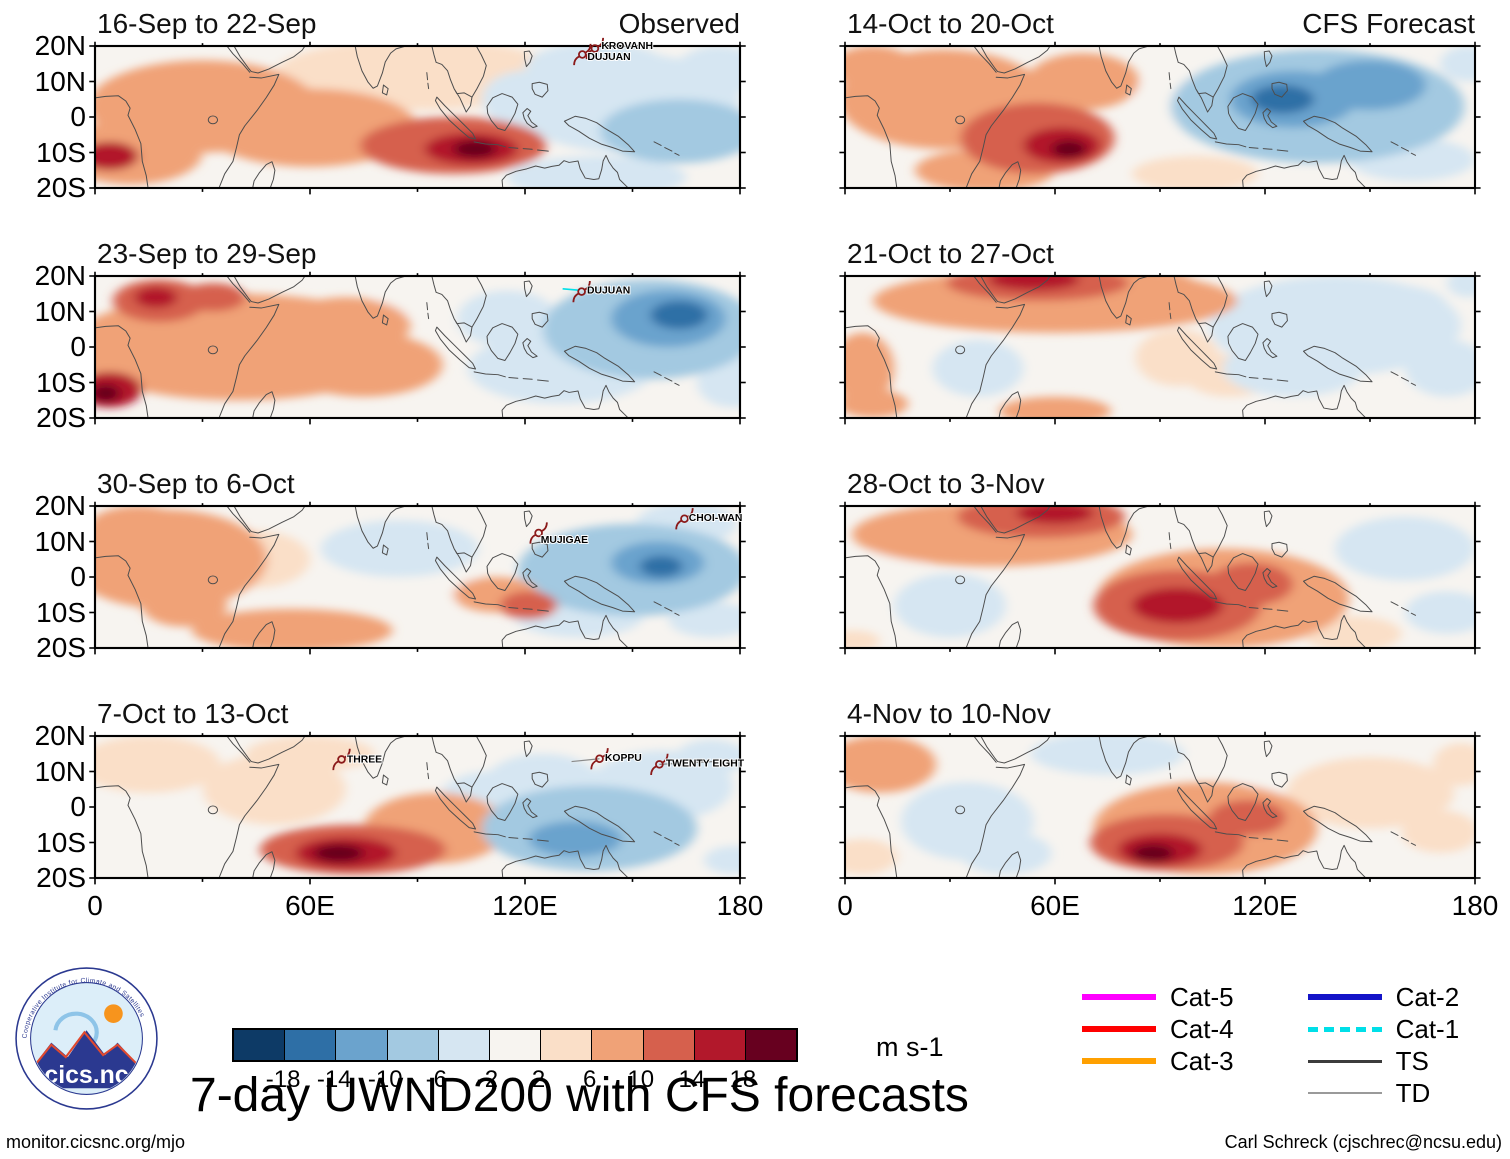 The image size is (1510, 1159). What do you see at coordinates (436, 1079) in the screenshot?
I see `colorbar-tick-label: -6` at bounding box center [436, 1079].